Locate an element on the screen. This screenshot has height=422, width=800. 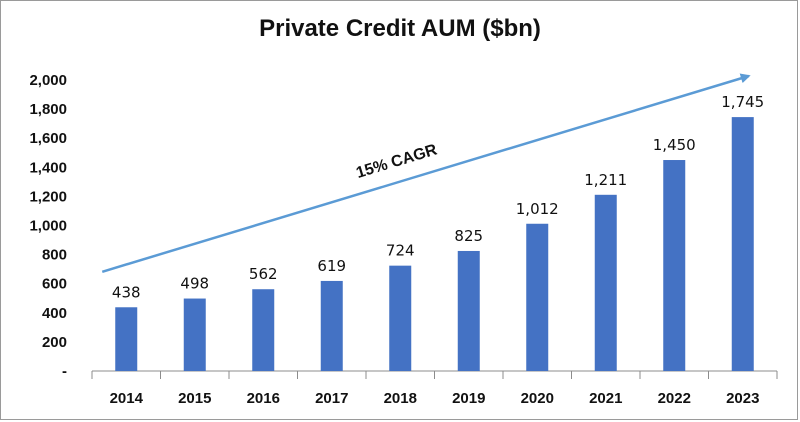
y-tick-label: 1,800 is located at coordinates (48, 109).